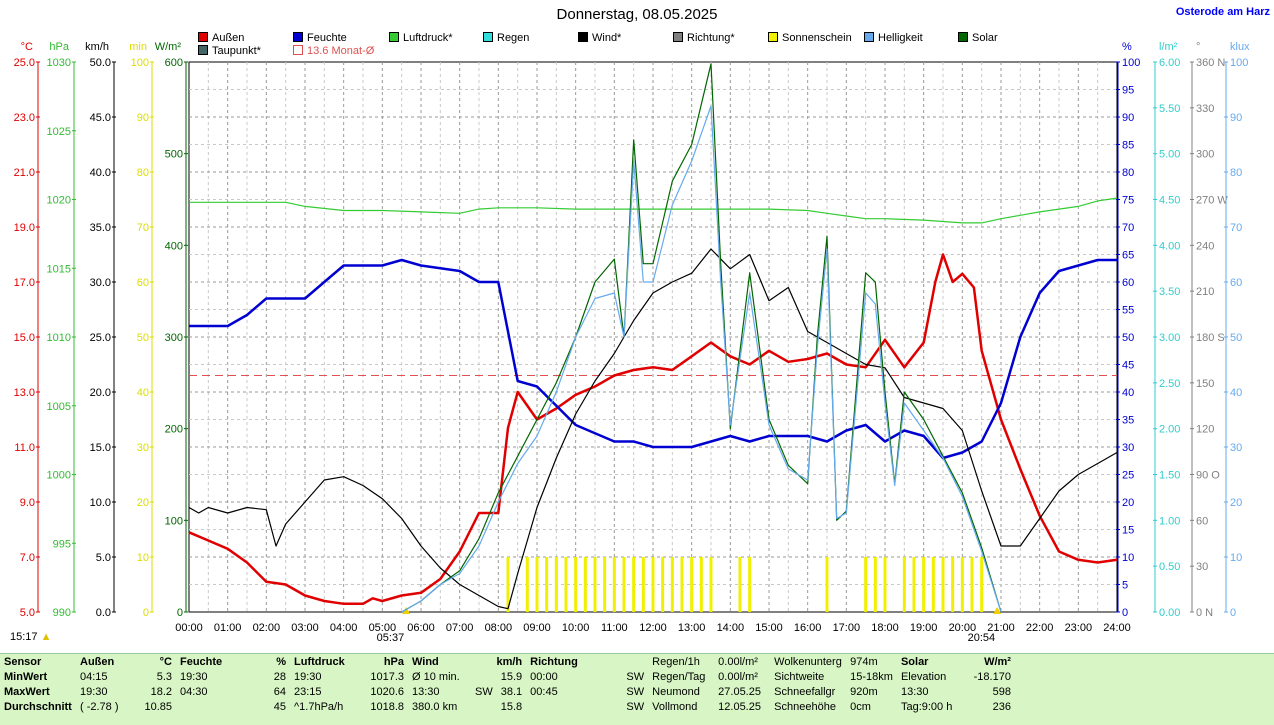 Image resolution: width=1274 pixels, height=725 pixels. What do you see at coordinates (1169, 338) in the screenshot?
I see `rain-tick-label: 3.00` at bounding box center [1169, 338].